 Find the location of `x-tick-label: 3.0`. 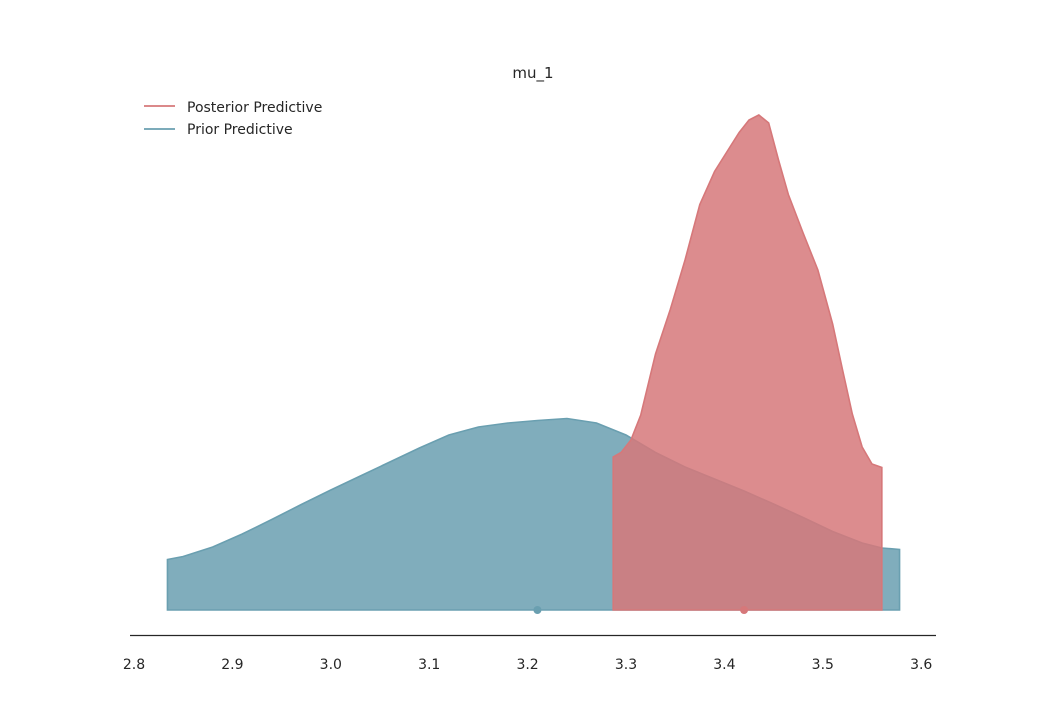

x-tick-label: 3.0 is located at coordinates (331, 665).